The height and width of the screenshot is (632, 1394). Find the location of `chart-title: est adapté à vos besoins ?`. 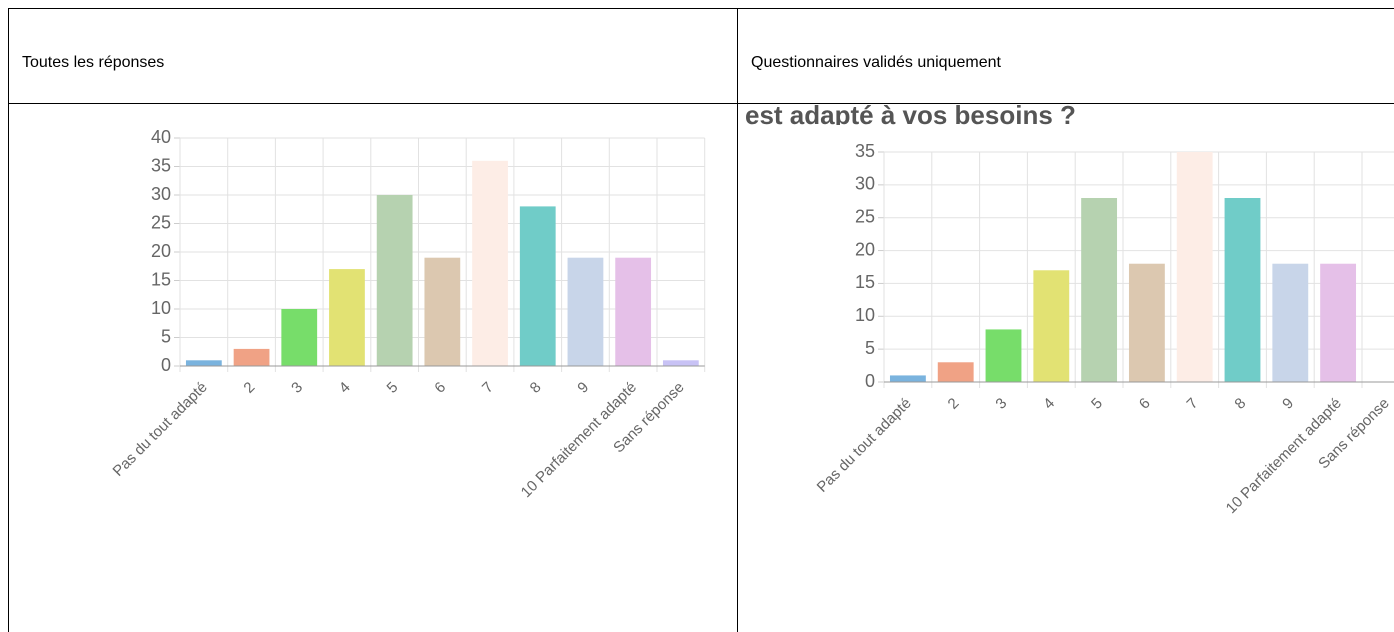

chart-title: est adapté à vos besoins ? is located at coordinates (910, 115).